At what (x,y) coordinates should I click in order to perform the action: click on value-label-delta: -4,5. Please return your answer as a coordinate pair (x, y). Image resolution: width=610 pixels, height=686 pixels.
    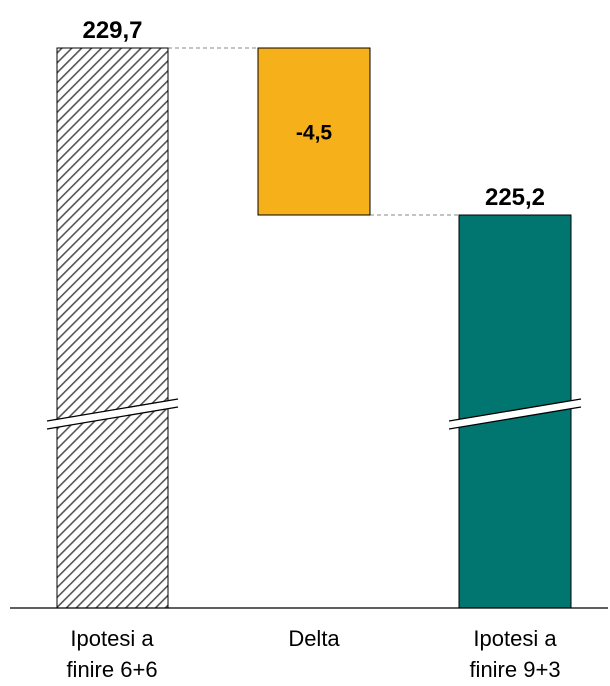
    Looking at the image, I should click on (314, 133).